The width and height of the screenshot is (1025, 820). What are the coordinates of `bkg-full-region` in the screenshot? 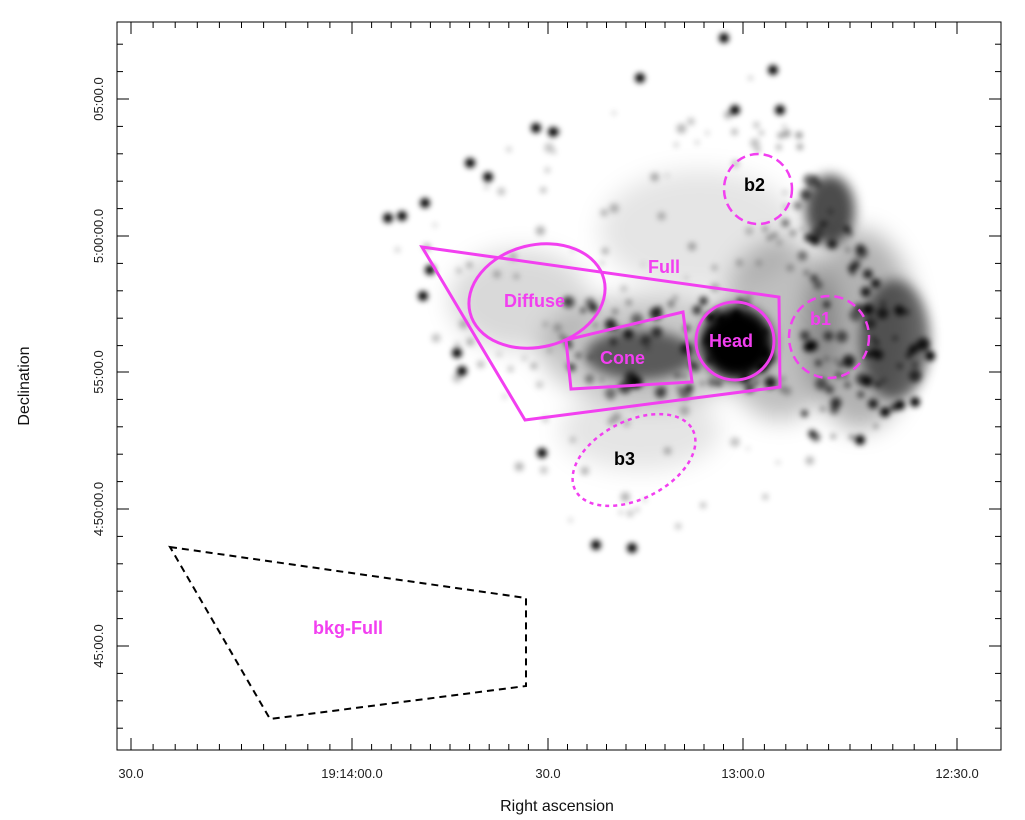 It's located at (347, 633).